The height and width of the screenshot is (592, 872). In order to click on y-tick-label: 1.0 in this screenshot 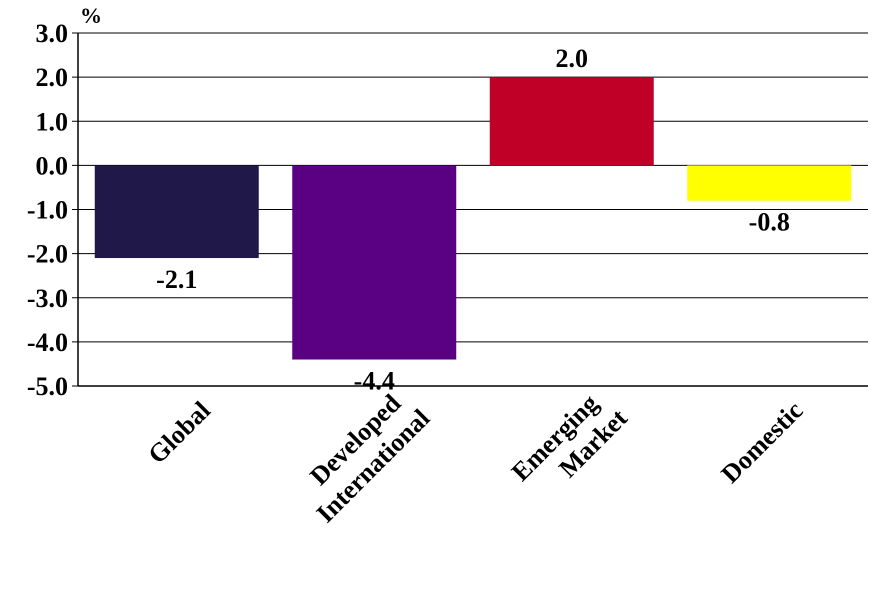, I will do `click(52, 121)`.